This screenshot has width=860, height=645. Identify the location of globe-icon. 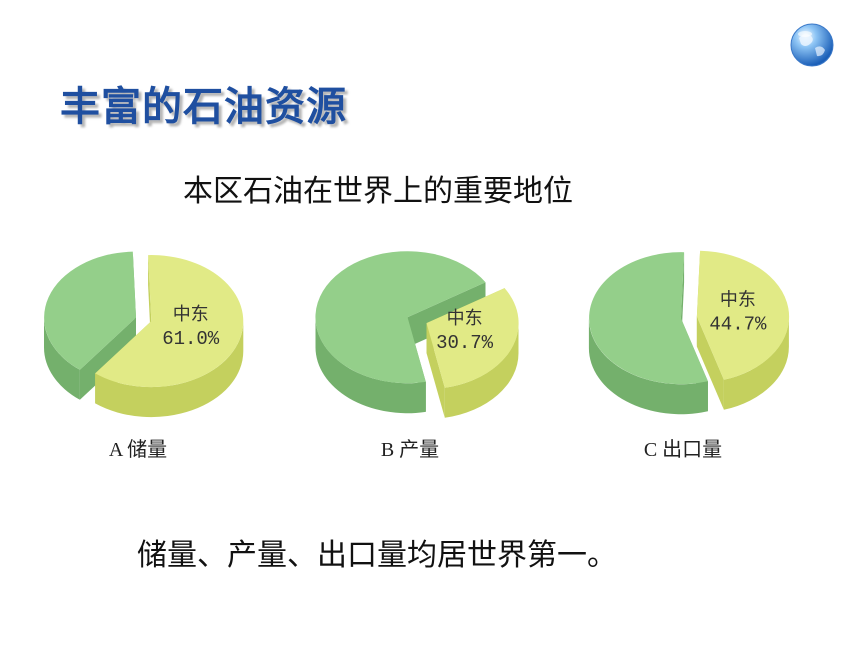
(812, 45).